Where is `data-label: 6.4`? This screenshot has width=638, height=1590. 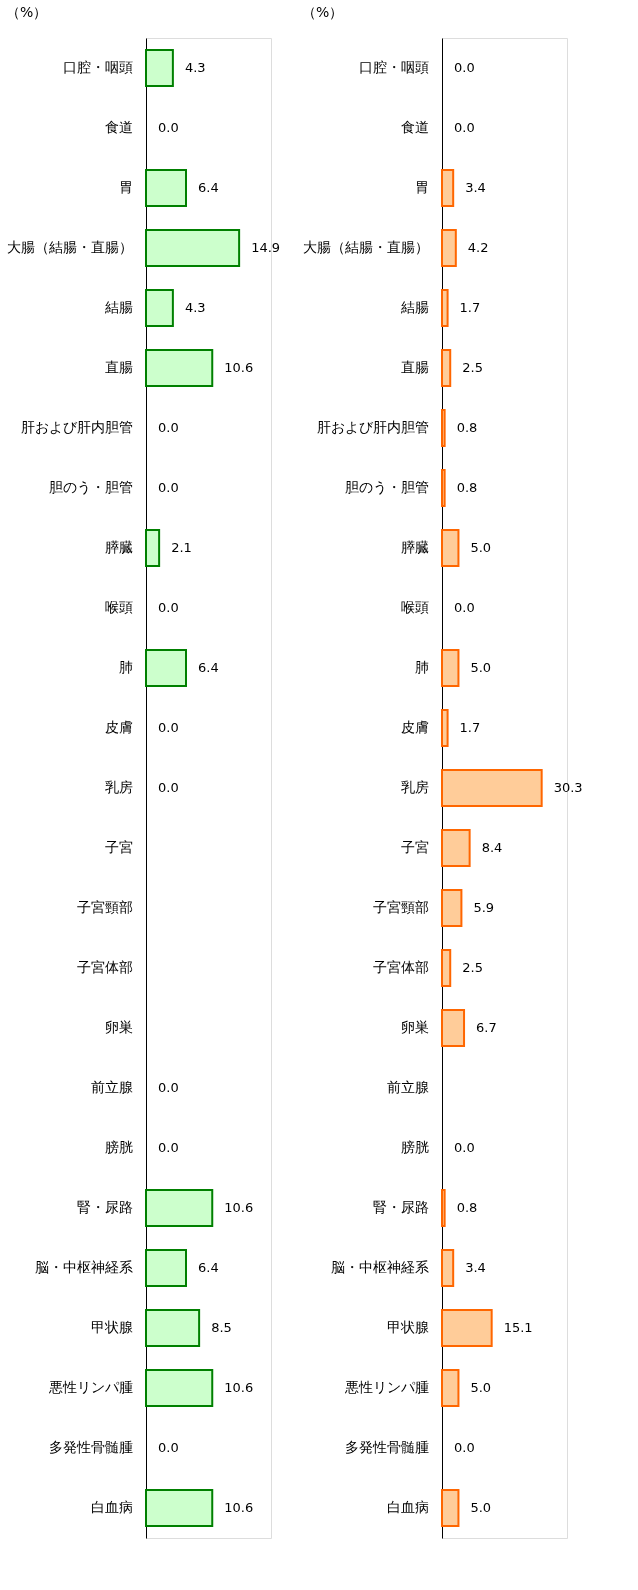 data-label: 6.4 is located at coordinates (208, 1267).